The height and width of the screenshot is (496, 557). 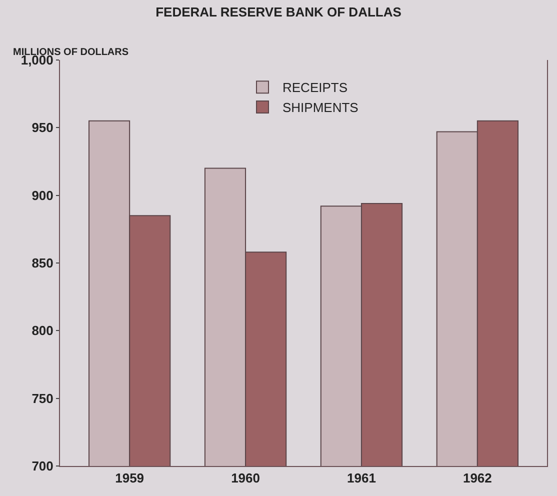 What do you see at coordinates (43, 195) in the screenshot?
I see `y-tick-label: 900` at bounding box center [43, 195].